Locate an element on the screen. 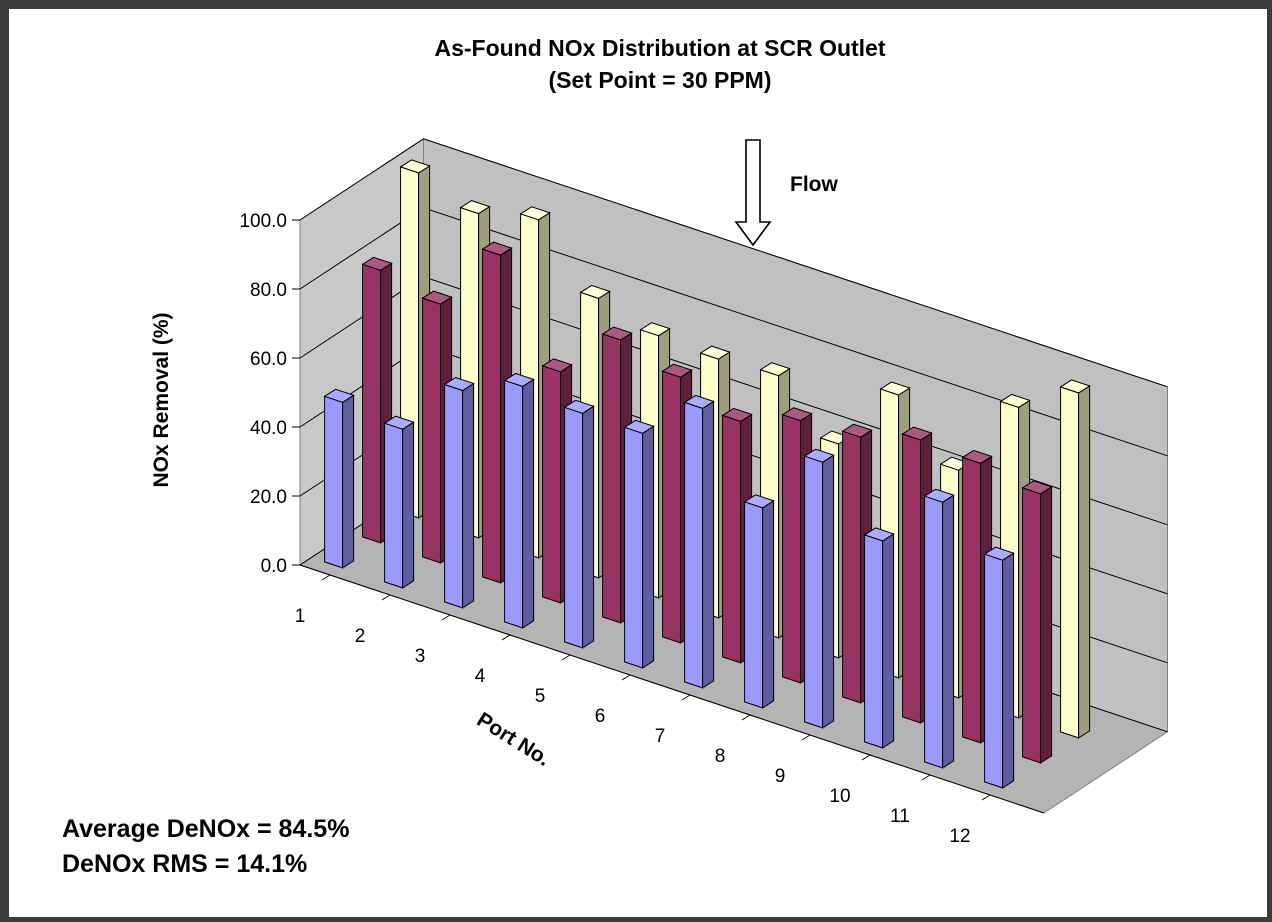 This screenshot has width=1272, height=922. y-tick-label: 80.0 is located at coordinates (268, 290).